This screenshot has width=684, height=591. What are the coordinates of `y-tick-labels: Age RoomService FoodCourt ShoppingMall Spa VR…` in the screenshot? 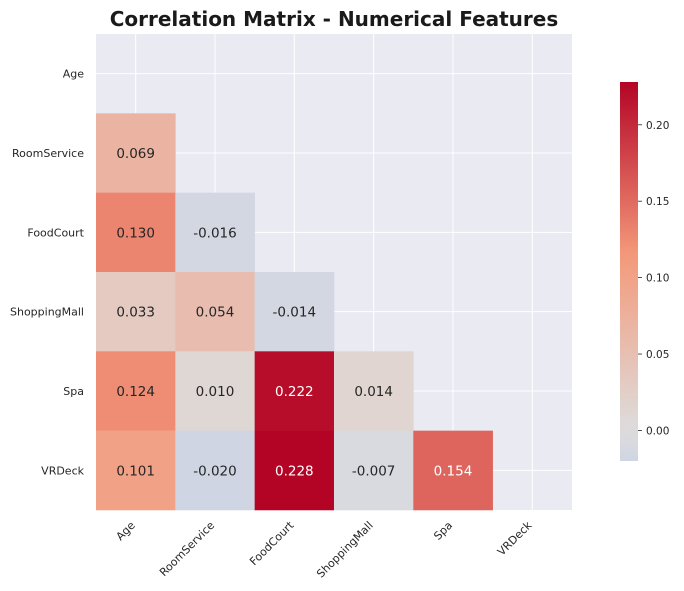 It's located at (47, 273).